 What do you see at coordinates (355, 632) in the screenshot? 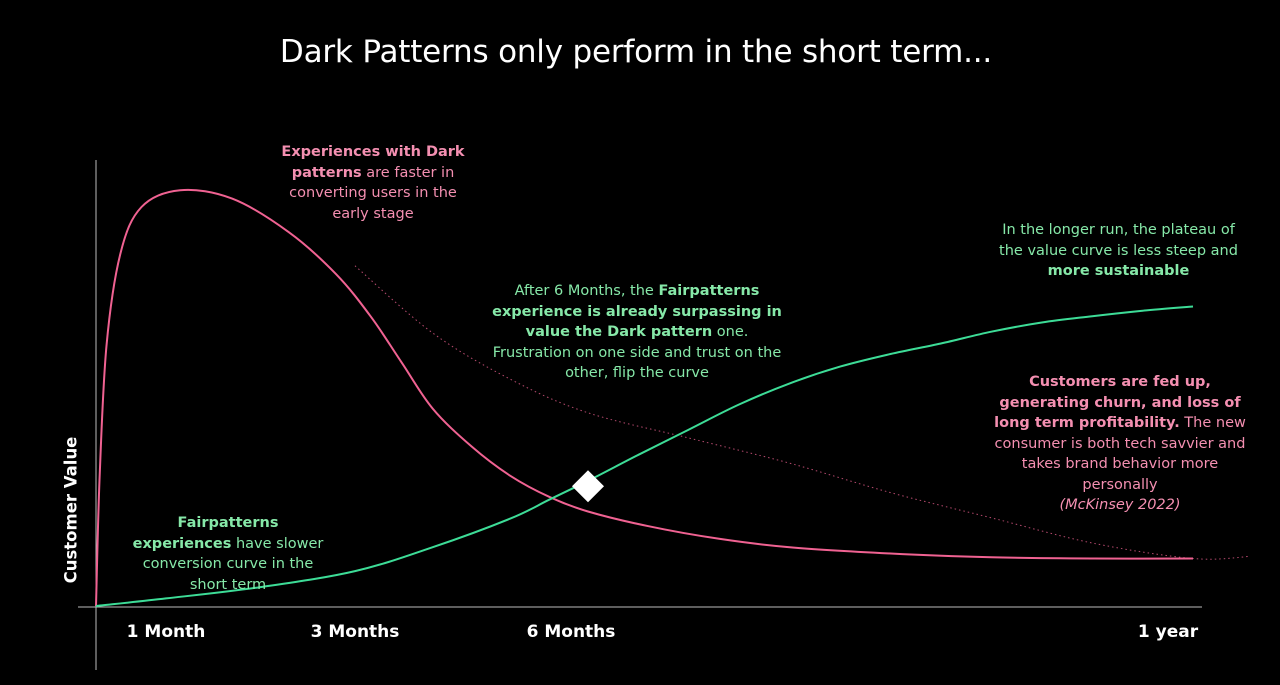
I see `x-tick-3-months: 3 Months` at bounding box center [355, 632].